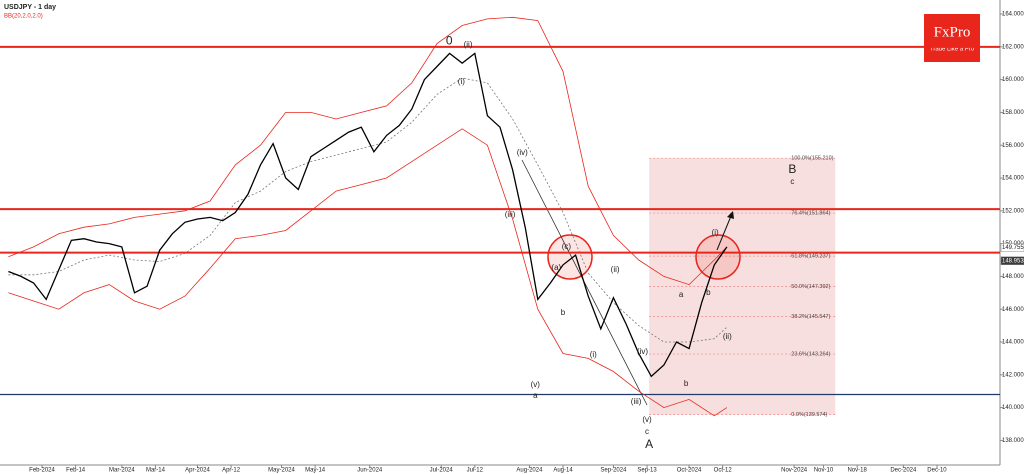  What do you see at coordinates (809, 415) in the screenshot?
I see `fib-label: 0.0%(139.574)` at bounding box center [809, 415].